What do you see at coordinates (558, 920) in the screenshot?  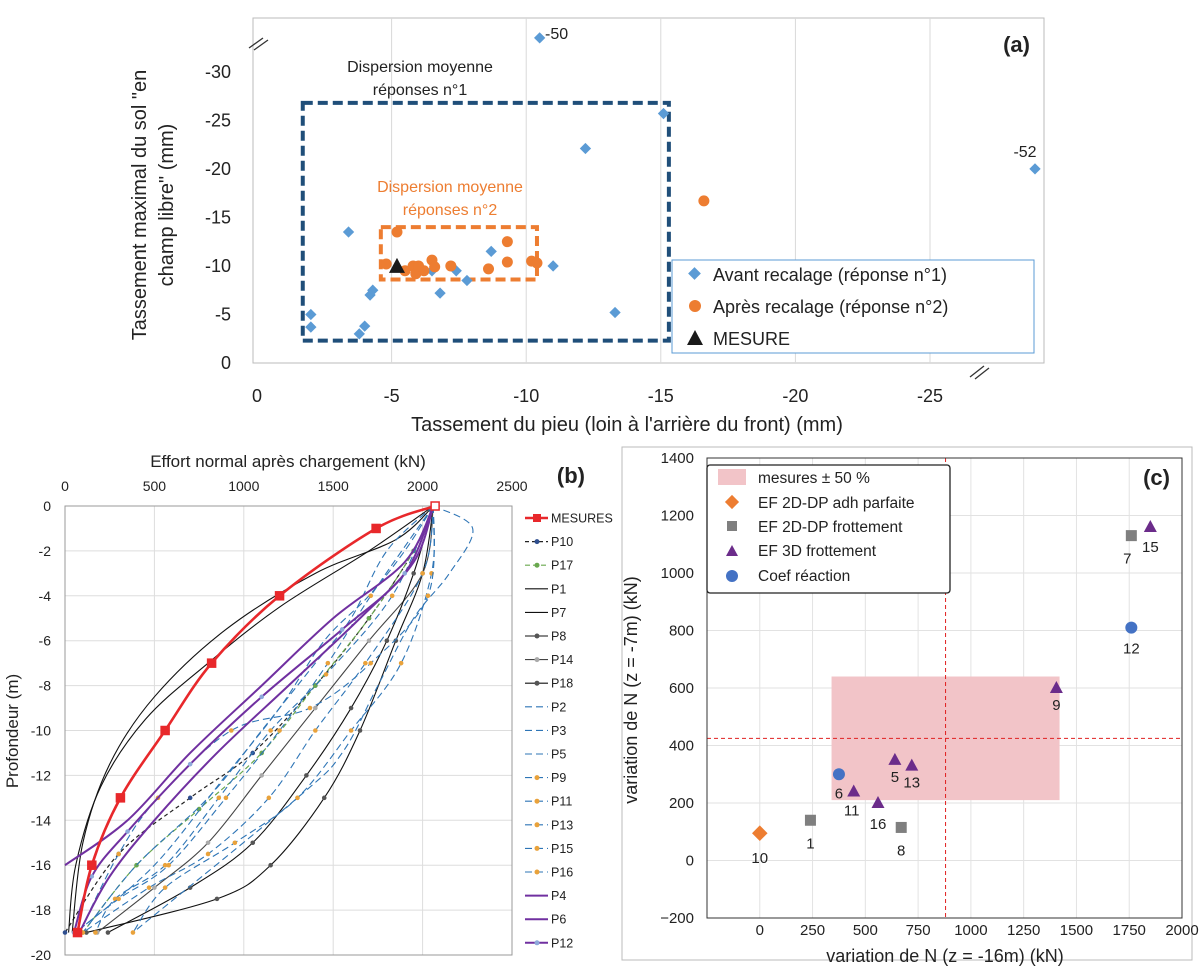 I see `legend-b-label: P6` at bounding box center [558, 920].